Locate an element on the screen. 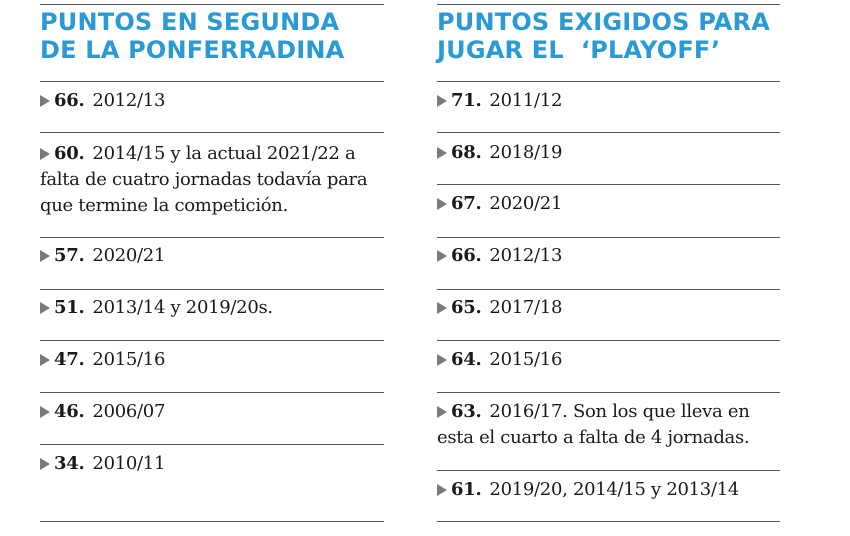  points-value: 60. is located at coordinates (69, 153).